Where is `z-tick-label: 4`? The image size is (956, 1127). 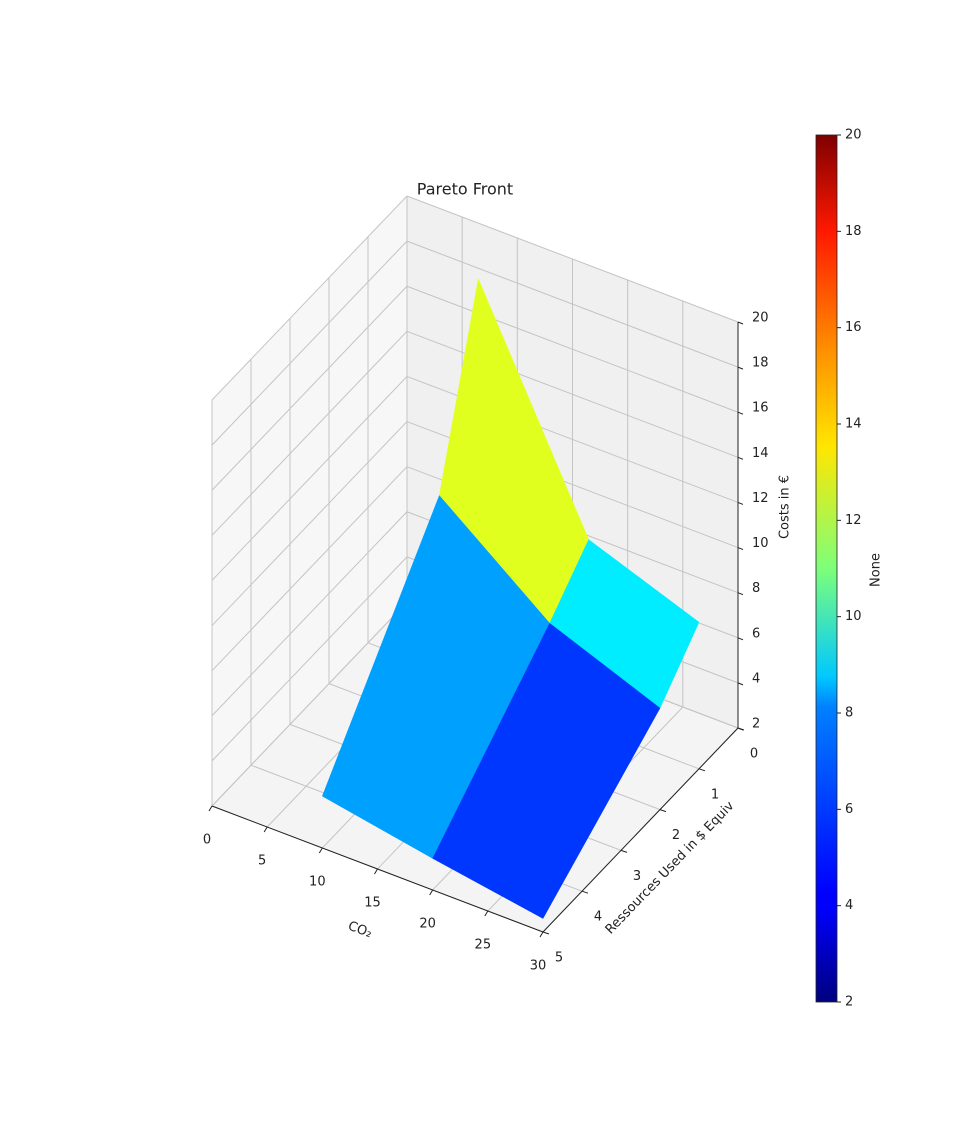 z-tick-label: 4 is located at coordinates (756, 678).